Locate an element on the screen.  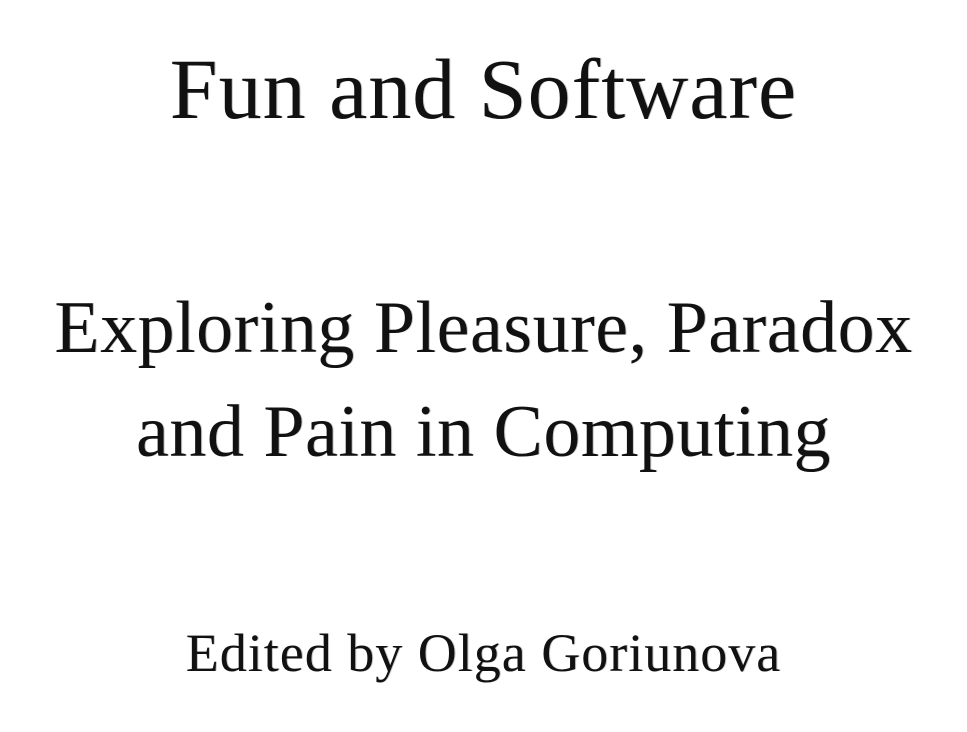
subtitle-line-2: and Pain in Computing is located at coordinates (483, 432).